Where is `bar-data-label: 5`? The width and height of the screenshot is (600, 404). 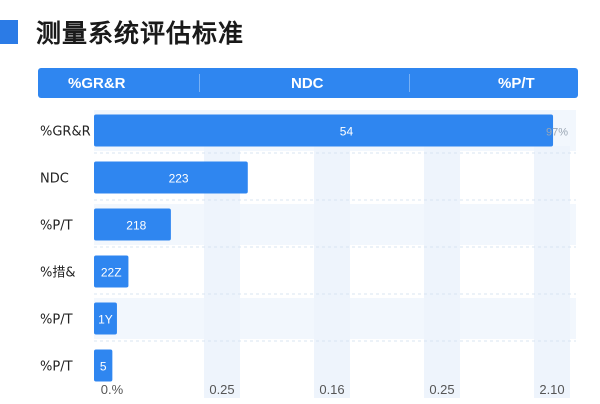 bar-data-label: 5 is located at coordinates (103, 367).